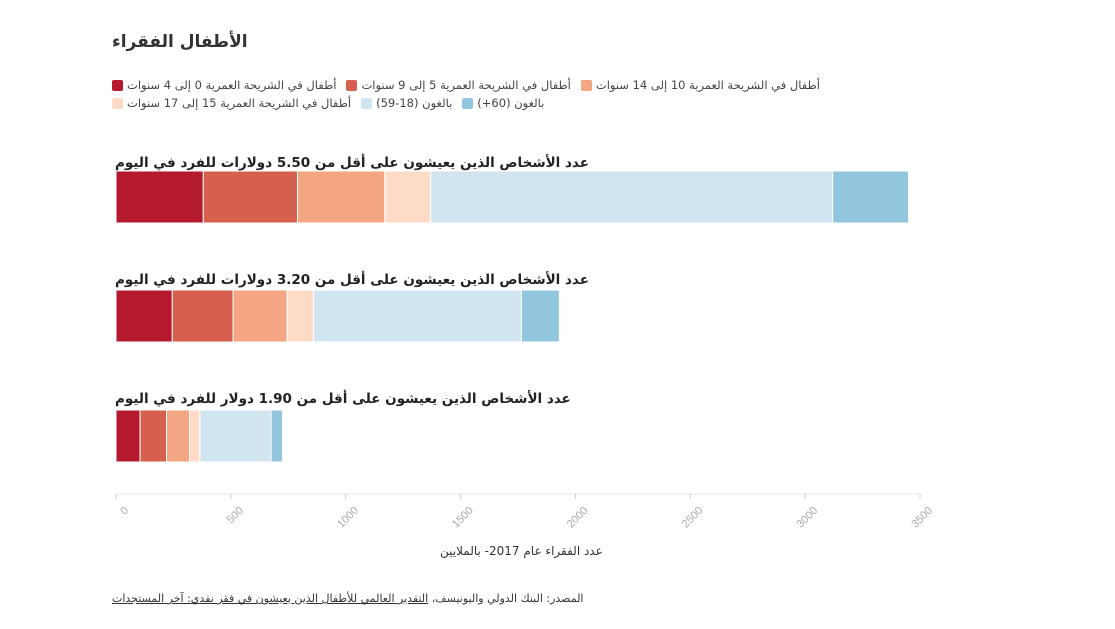  I want to click on legend-label: أطفال في الشريحة العمرية 15 إلى 17 سنوات, so click(239, 103).